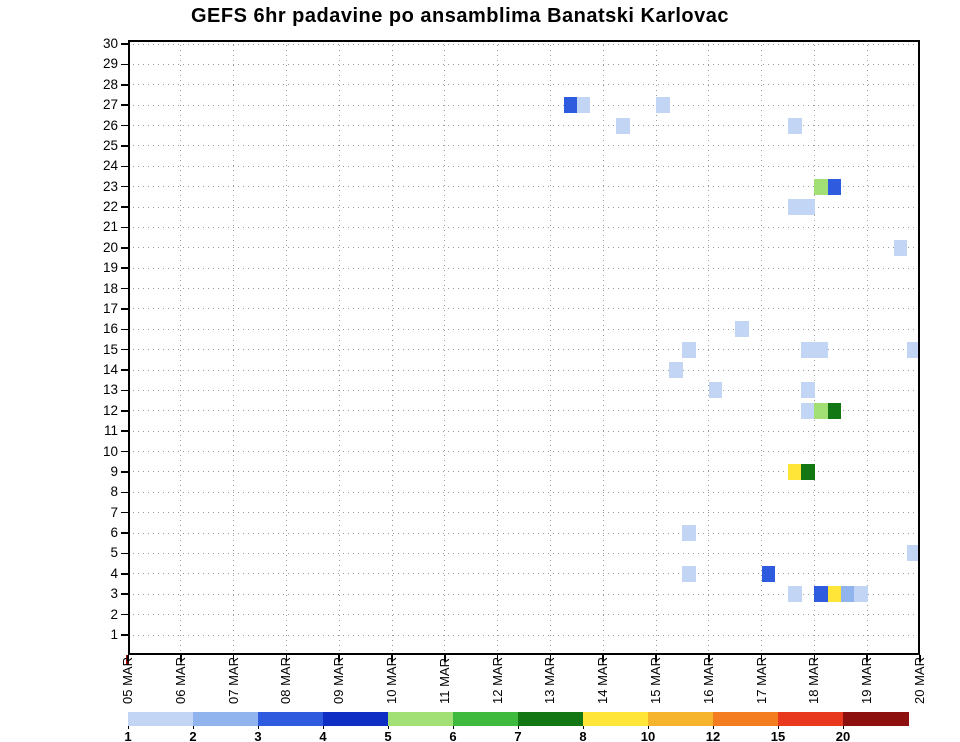 Image resolution: width=960 pixels, height=742 pixels. What do you see at coordinates (583, 735) in the screenshot?
I see `colorbar-tick-label: 8` at bounding box center [583, 735].